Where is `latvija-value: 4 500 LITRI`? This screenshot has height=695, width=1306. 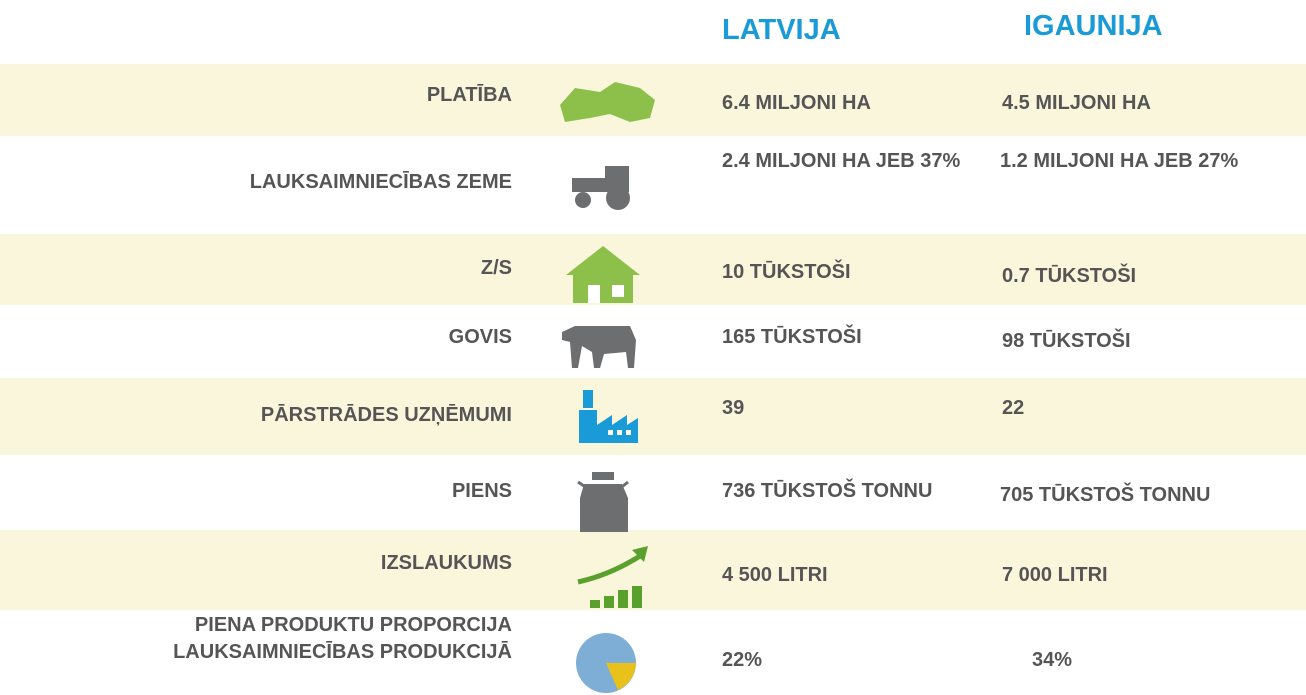 latvija-value: 4 500 LITRI is located at coordinates (775, 575).